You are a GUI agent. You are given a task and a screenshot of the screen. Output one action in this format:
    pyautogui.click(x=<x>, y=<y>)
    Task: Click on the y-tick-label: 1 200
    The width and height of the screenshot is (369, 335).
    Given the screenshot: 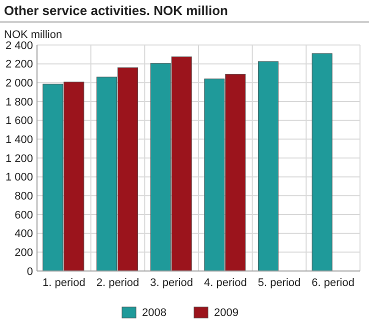 What is the action you would take?
    pyautogui.click(x=19, y=158)
    